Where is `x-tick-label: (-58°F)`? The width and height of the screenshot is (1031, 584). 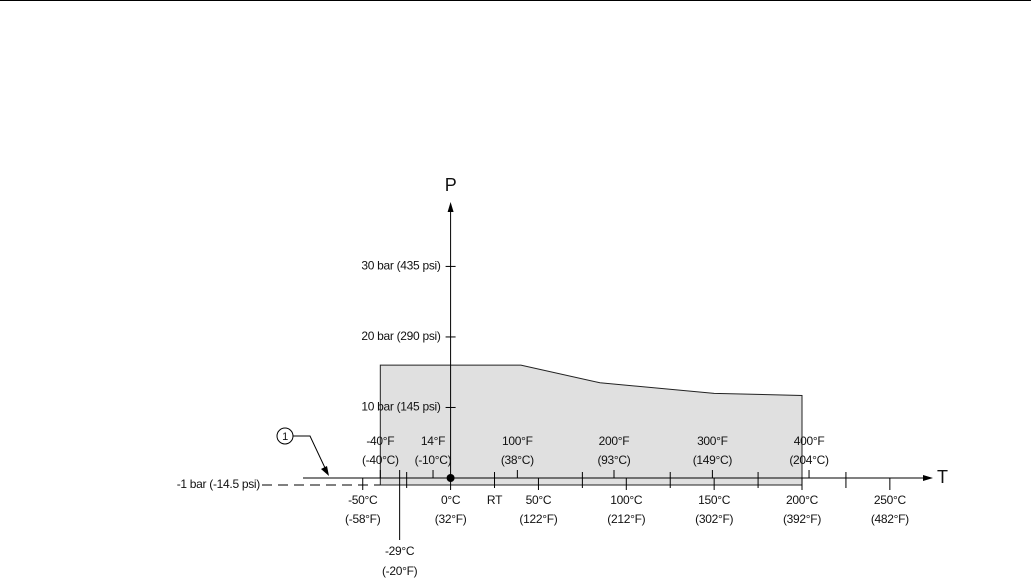 x-tick-label: (-58°F) is located at coordinates (363, 519).